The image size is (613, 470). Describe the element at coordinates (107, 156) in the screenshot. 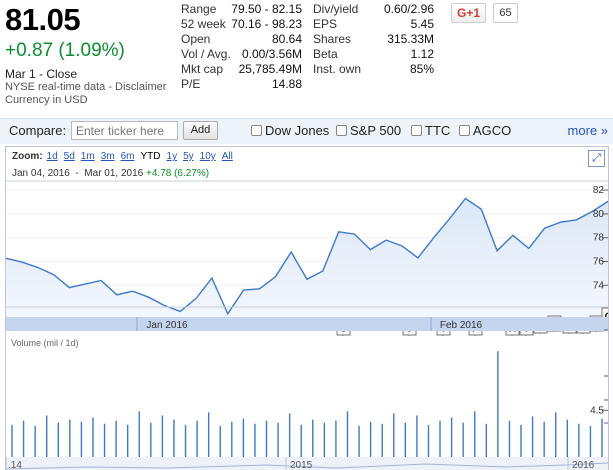

I see `zoom-option-3m: 3m` at that location.